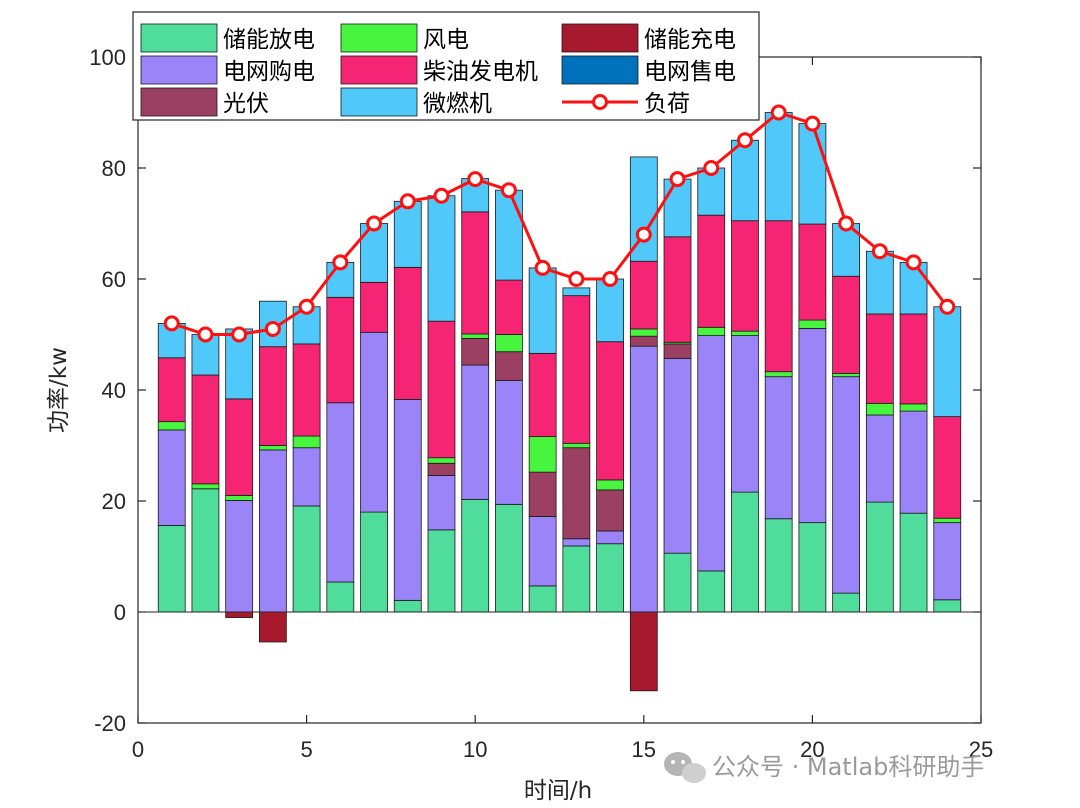 This screenshot has height=808, width=1080. I want to click on x-tick-label: 0, so click(138, 749).